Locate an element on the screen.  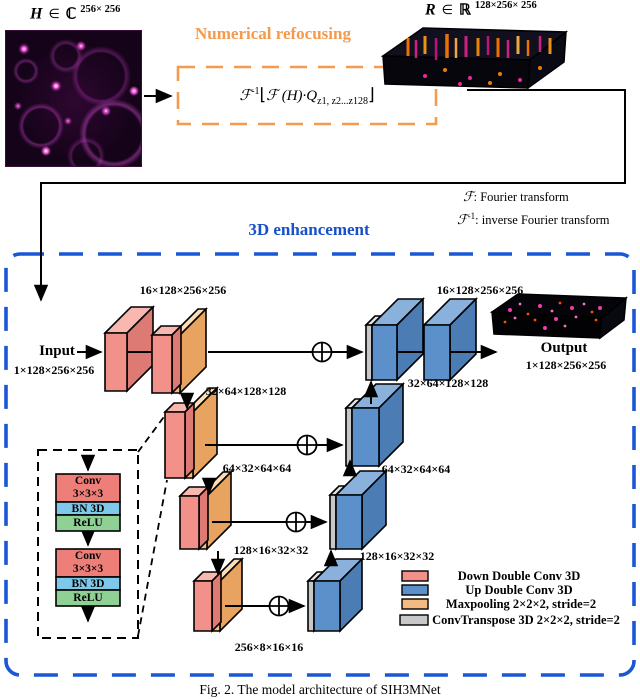
enc2-dims-label: 32×64×128×128 is located at coordinates (246, 391).